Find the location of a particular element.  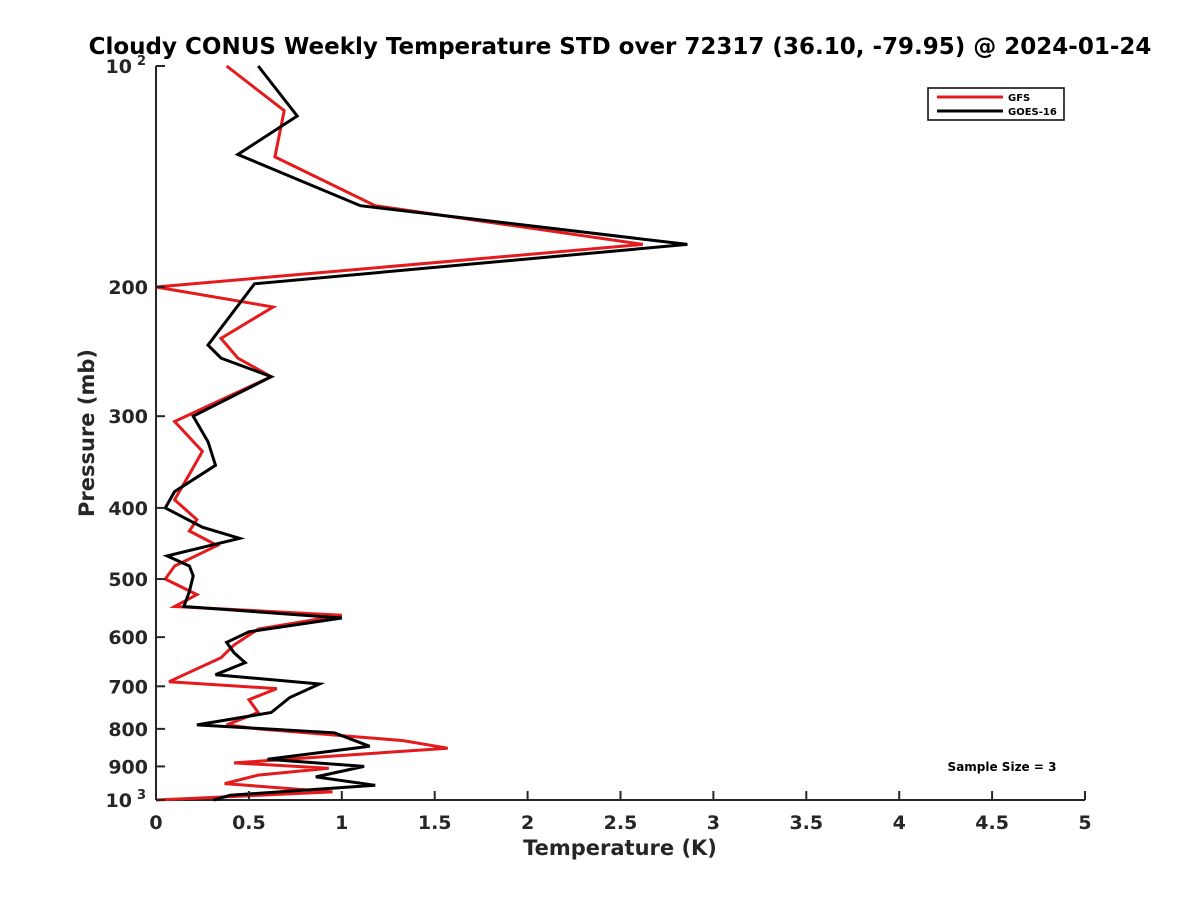

legend: GFS GOES-16 is located at coordinates (996, 104).